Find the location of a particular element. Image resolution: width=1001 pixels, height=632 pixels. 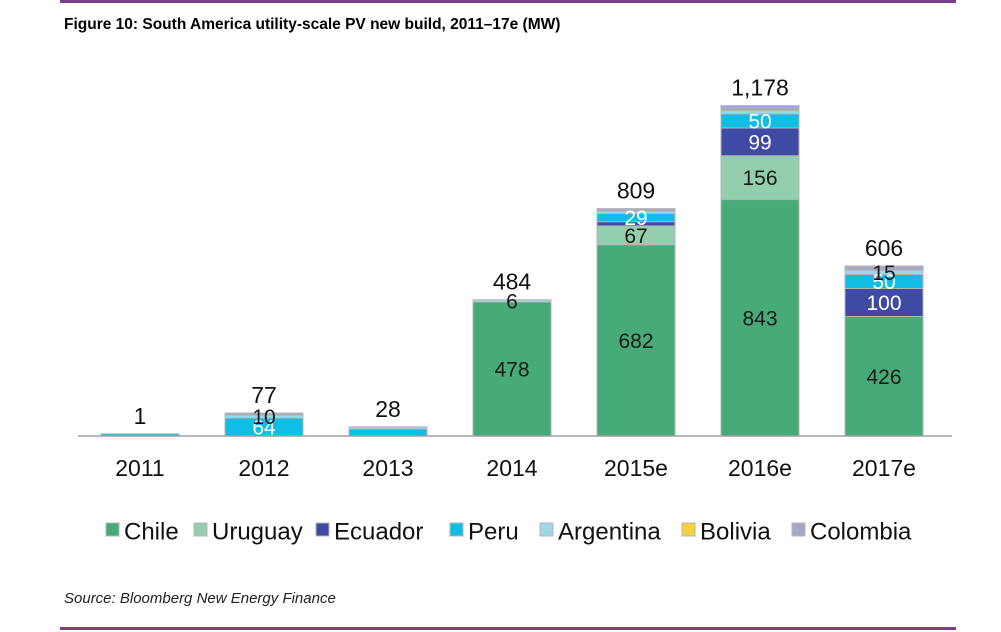

legend-swatch-peru is located at coordinates (456, 529).